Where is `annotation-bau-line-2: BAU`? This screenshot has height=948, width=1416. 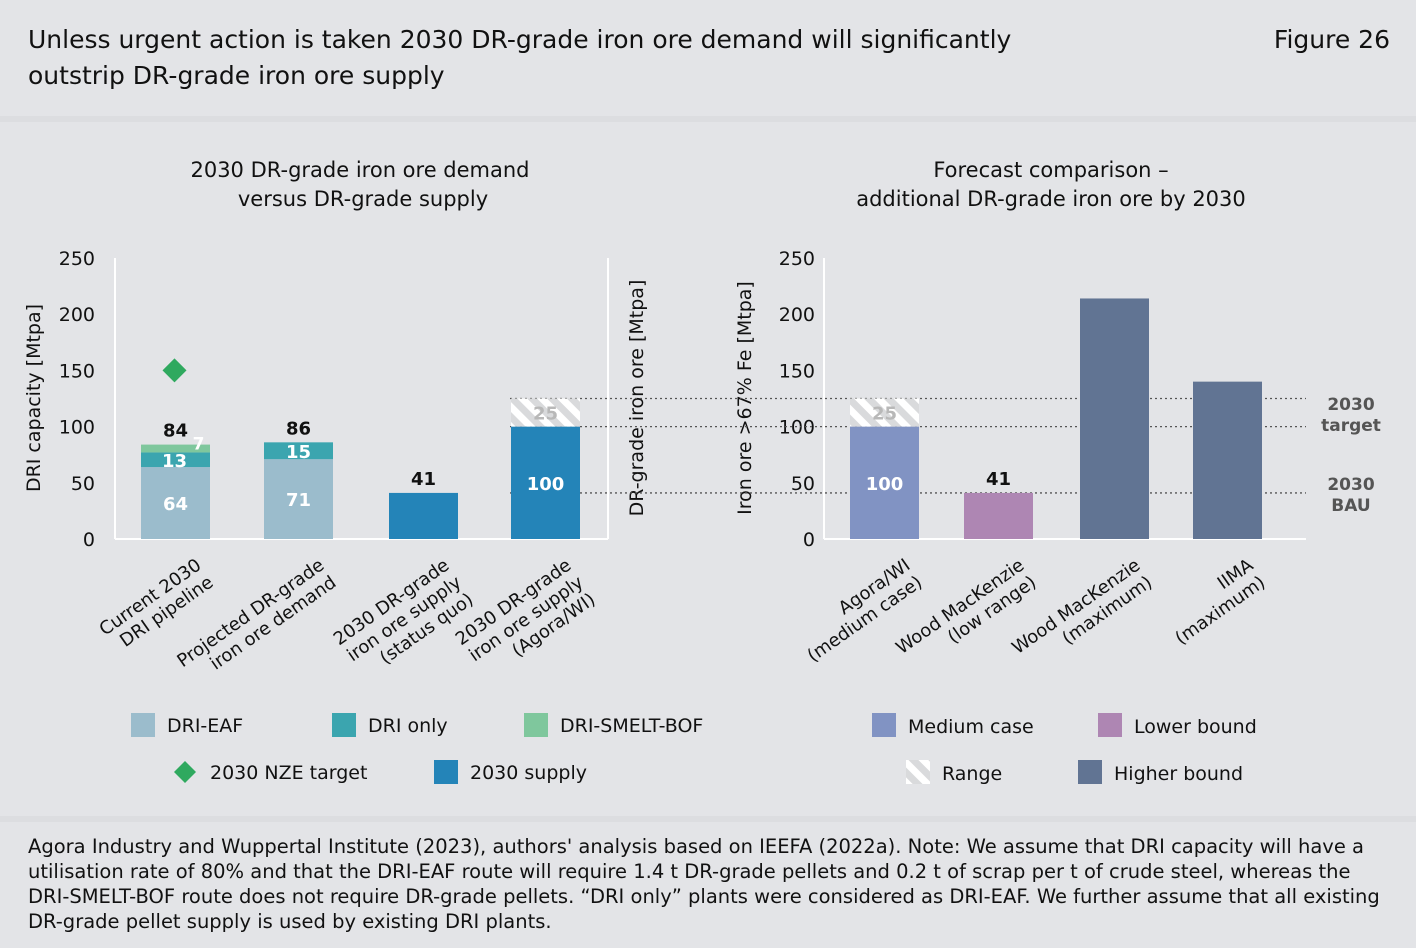
annotation-bau-line-2: BAU is located at coordinates (1350, 506).